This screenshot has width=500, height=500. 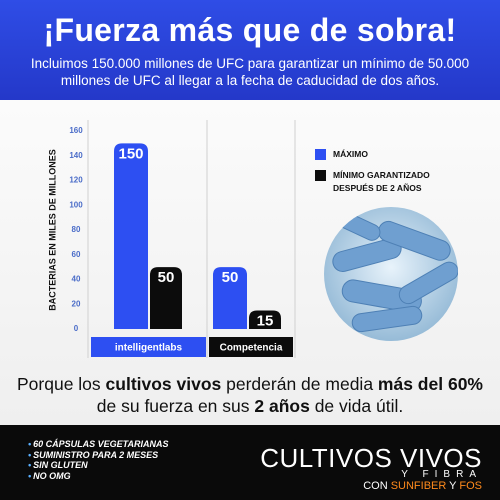 I want to click on x-tick-label: Competencia, so click(x=251, y=348).